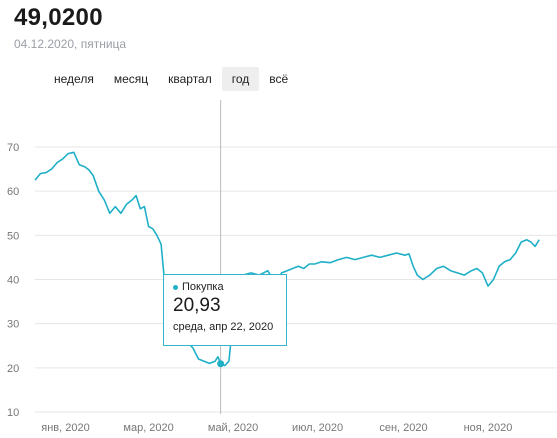 This screenshot has width=557, height=438. I want to click on highlight-point, so click(221, 364).